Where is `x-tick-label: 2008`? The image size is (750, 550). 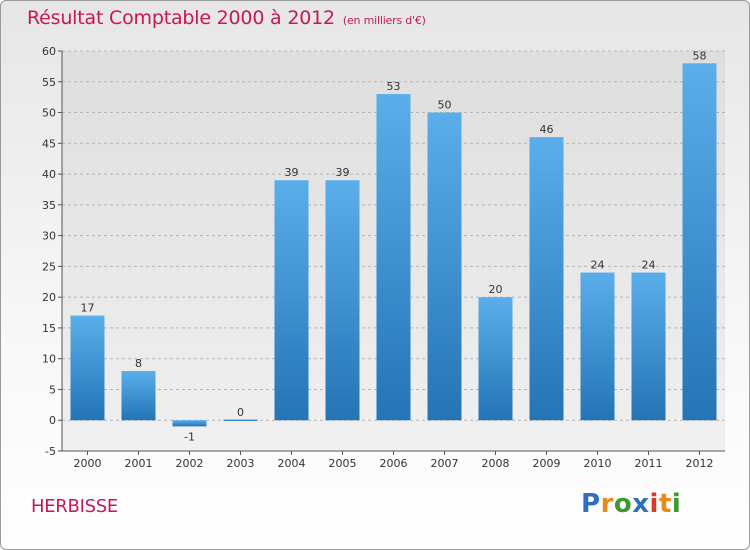
x-tick-label: 2008 is located at coordinates (496, 463).